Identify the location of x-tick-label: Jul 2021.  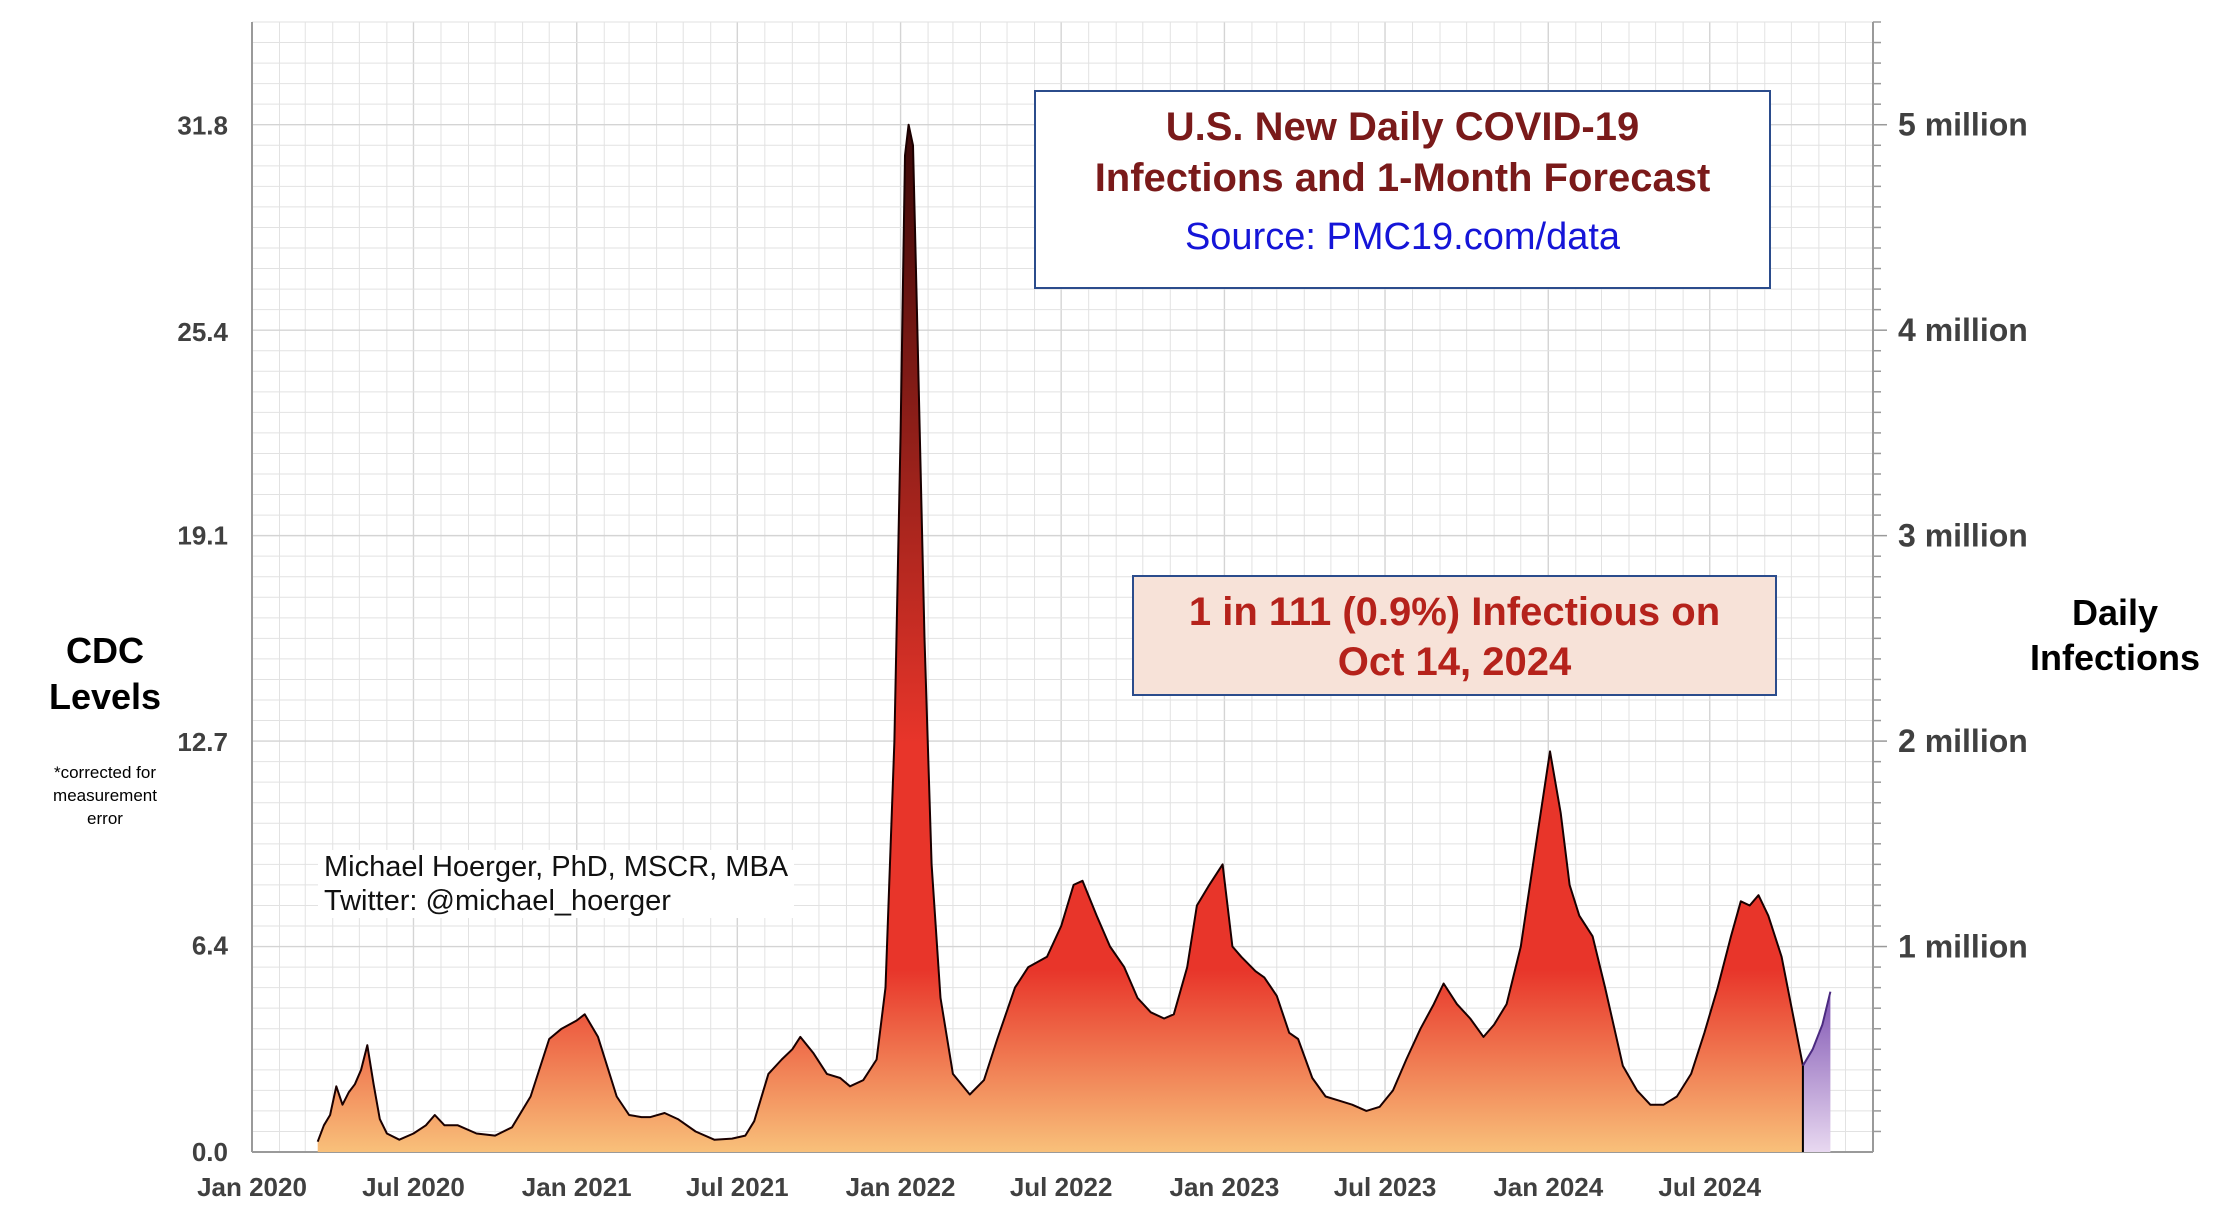
(737, 1187).